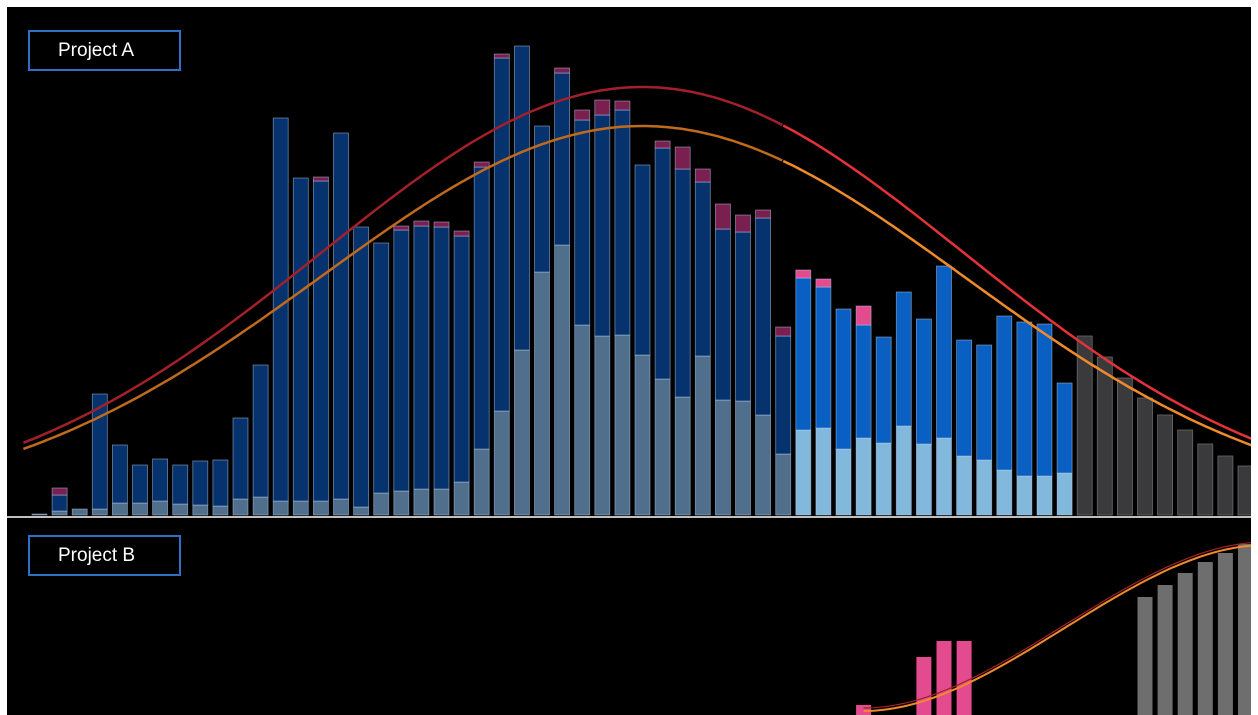 The height and width of the screenshot is (715, 1258). What do you see at coordinates (200, 483) in the screenshot?
I see `bar-a-8-mid` at bounding box center [200, 483].